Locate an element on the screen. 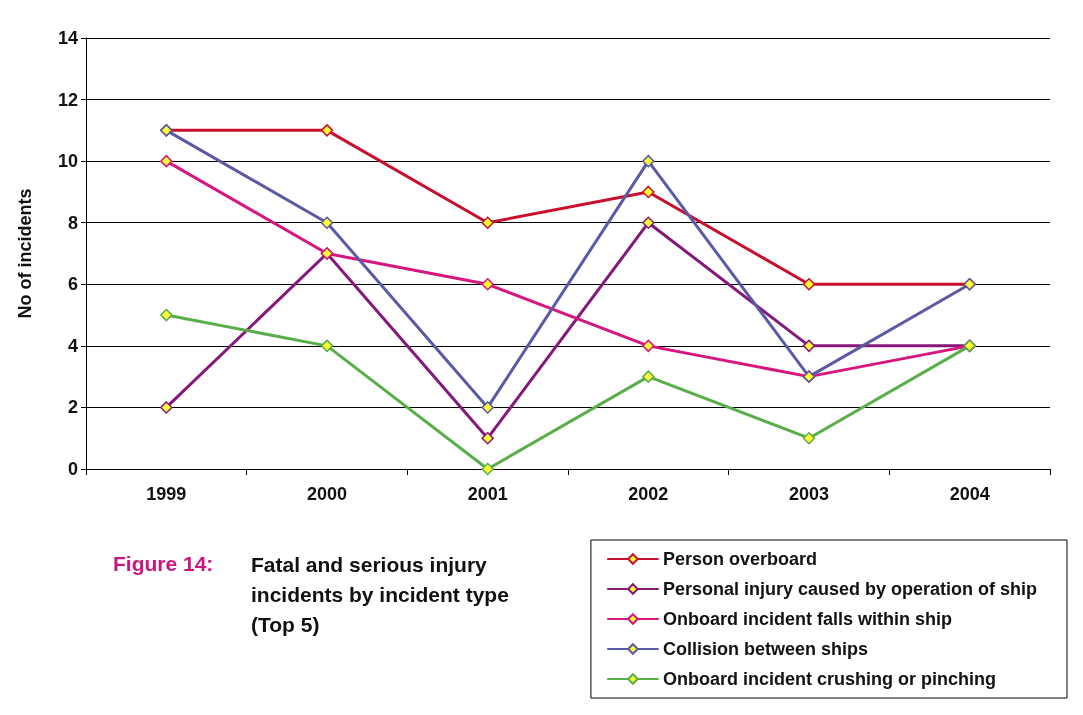  x-tick-label: 2001 is located at coordinates (487, 494).